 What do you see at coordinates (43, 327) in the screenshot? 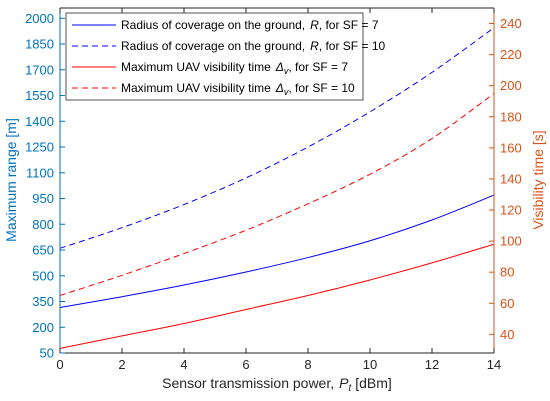
I see `y-left-tick-label: 200` at bounding box center [43, 327].